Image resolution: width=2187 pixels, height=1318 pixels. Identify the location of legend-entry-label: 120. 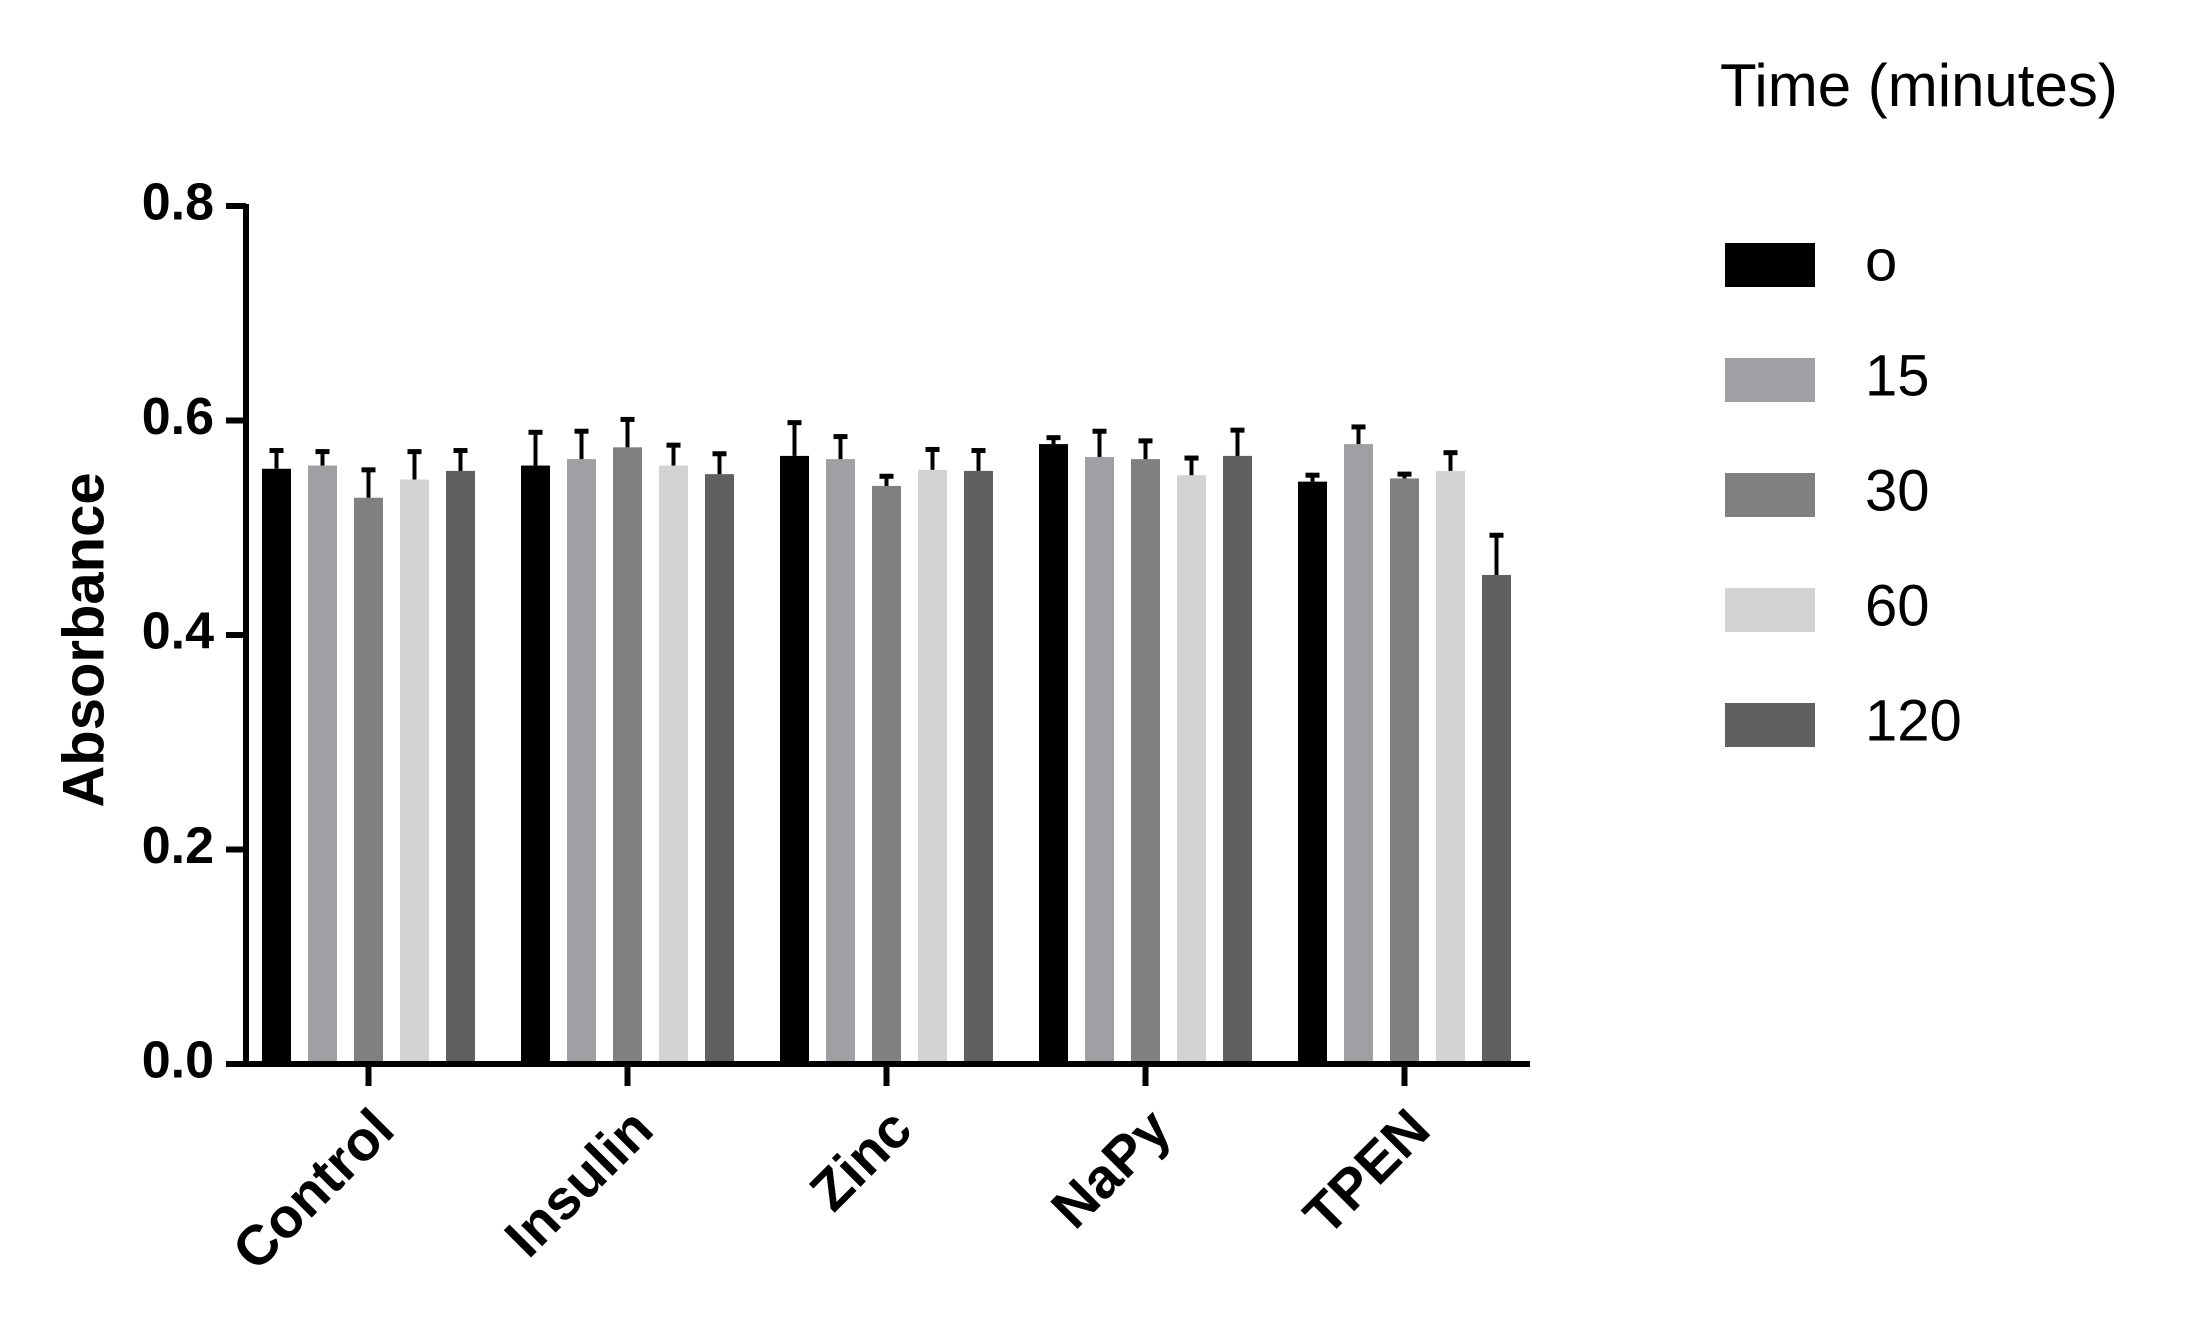
(1913, 720).